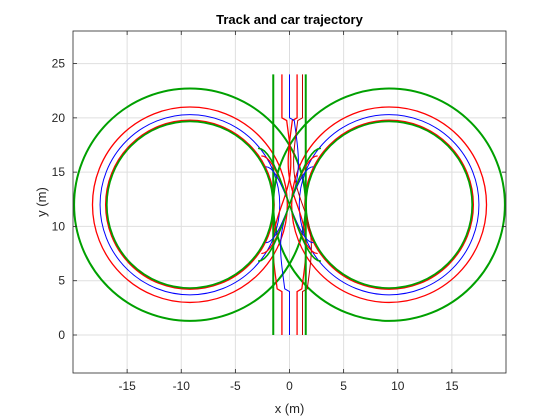 This screenshot has height=420, width=560. I want to click on x-tick-label: 0, so click(289, 386).